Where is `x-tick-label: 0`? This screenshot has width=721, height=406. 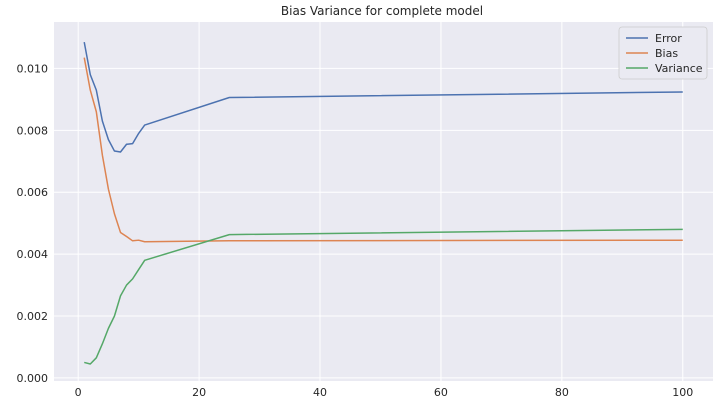 x-tick-label: 0 is located at coordinates (78, 392).